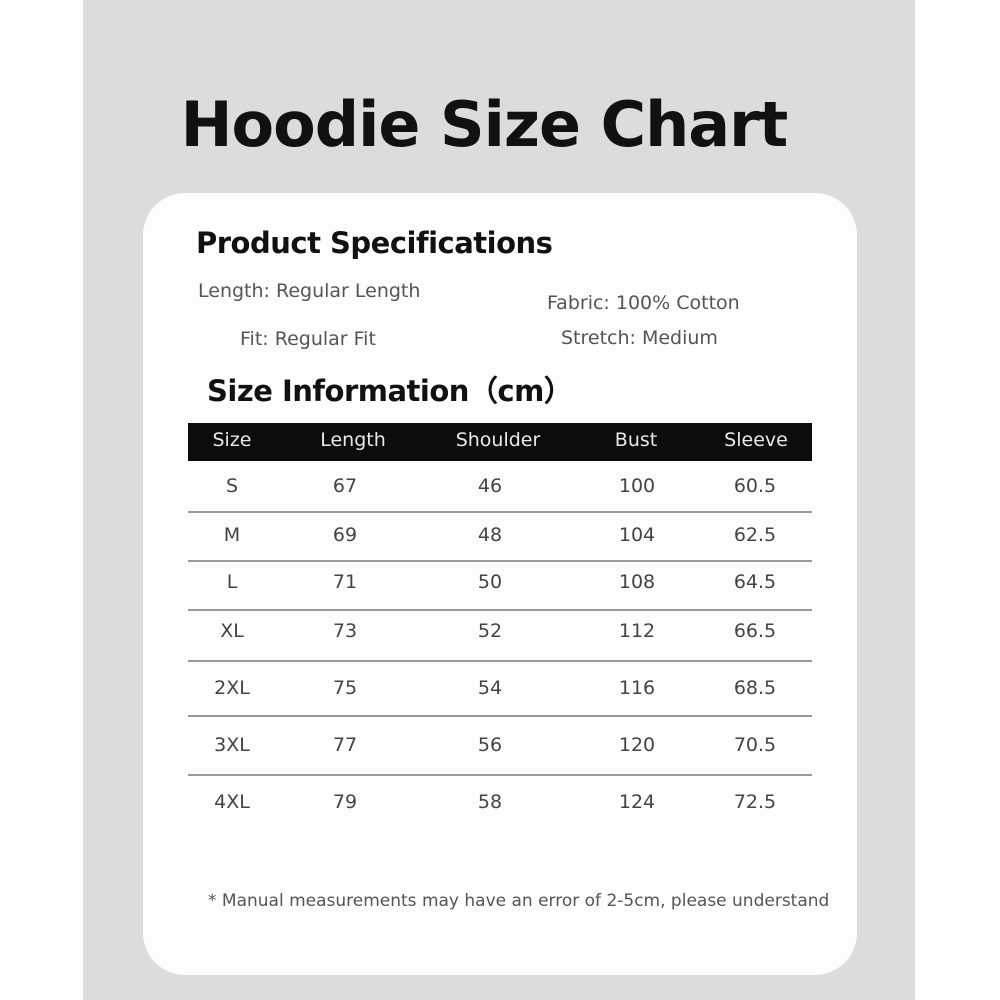  I want to click on page-title: Hoodie Size Chart, so click(484, 124).